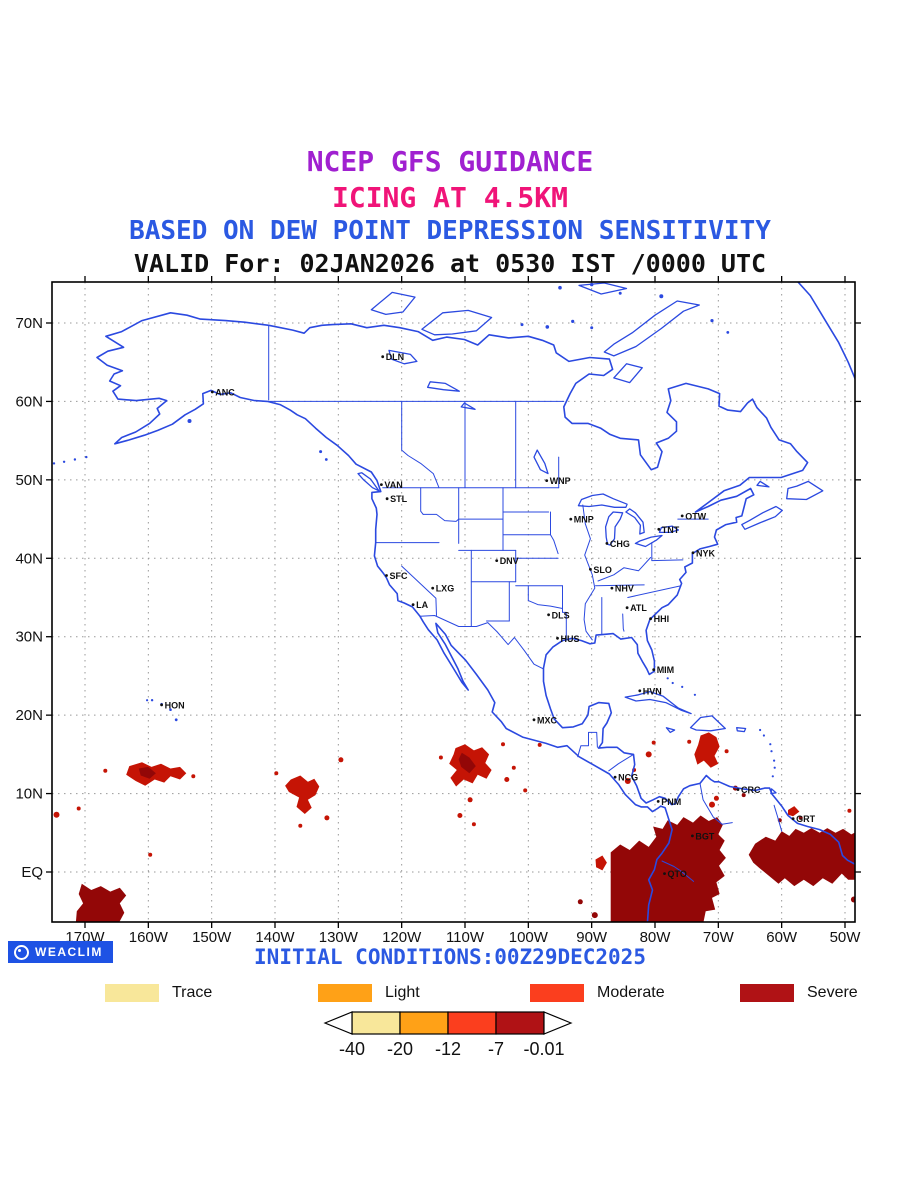 The width and height of the screenshot is (900, 1200). Describe the element at coordinates (445, 589) in the screenshot. I see `city-label: LXG` at that location.